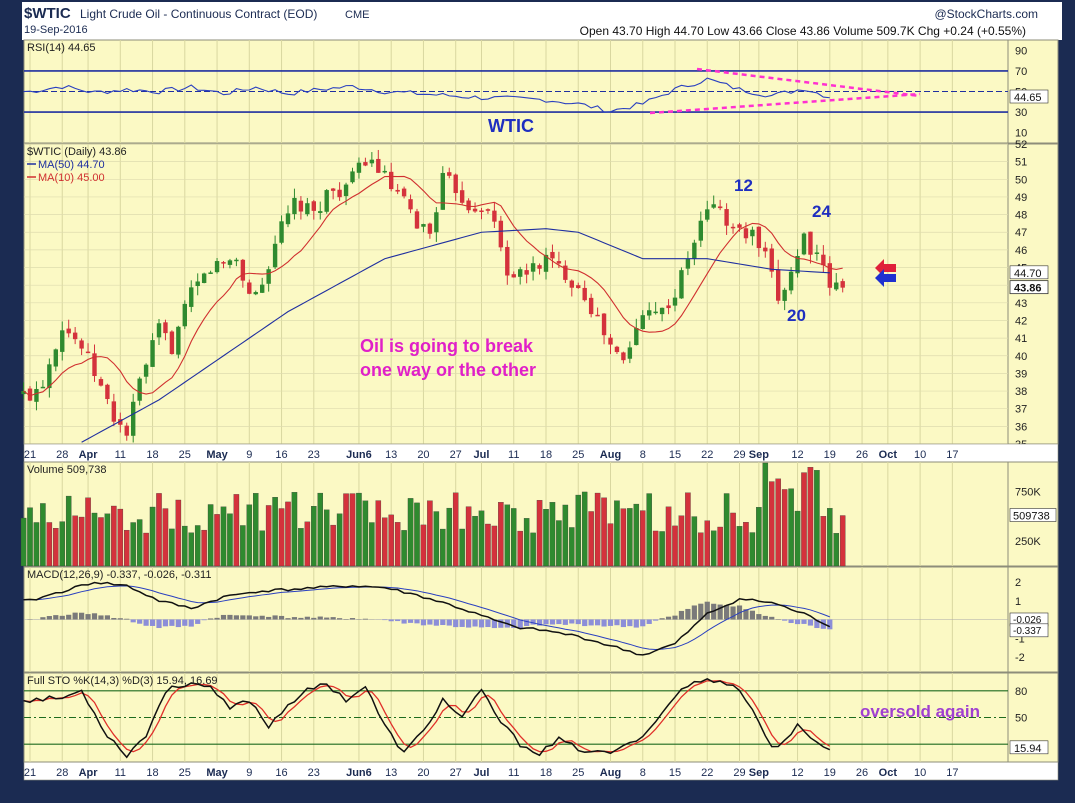 Image resolution: width=1075 pixels, height=803 pixels. Describe the element at coordinates (1021, 251) in the screenshot. I see `price-ytick-46: 46` at that location.